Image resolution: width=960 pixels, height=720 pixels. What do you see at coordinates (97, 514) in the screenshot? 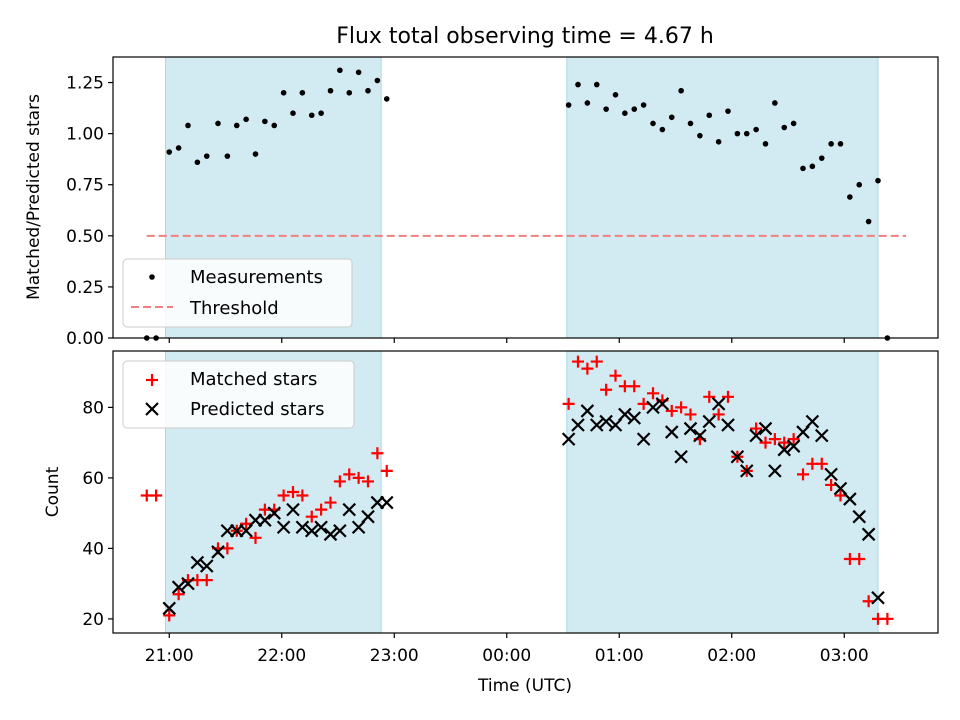
I see `bottom-y-ticks: 20 40 60 80` at bounding box center [97, 514].